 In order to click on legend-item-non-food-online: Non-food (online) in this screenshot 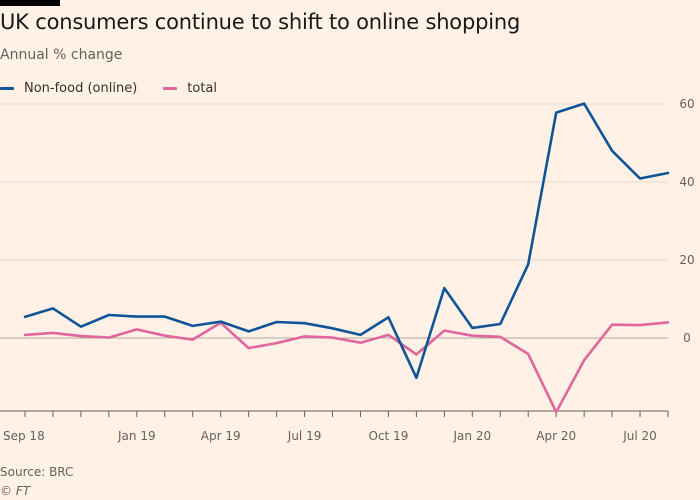, I will do `click(68, 88)`.